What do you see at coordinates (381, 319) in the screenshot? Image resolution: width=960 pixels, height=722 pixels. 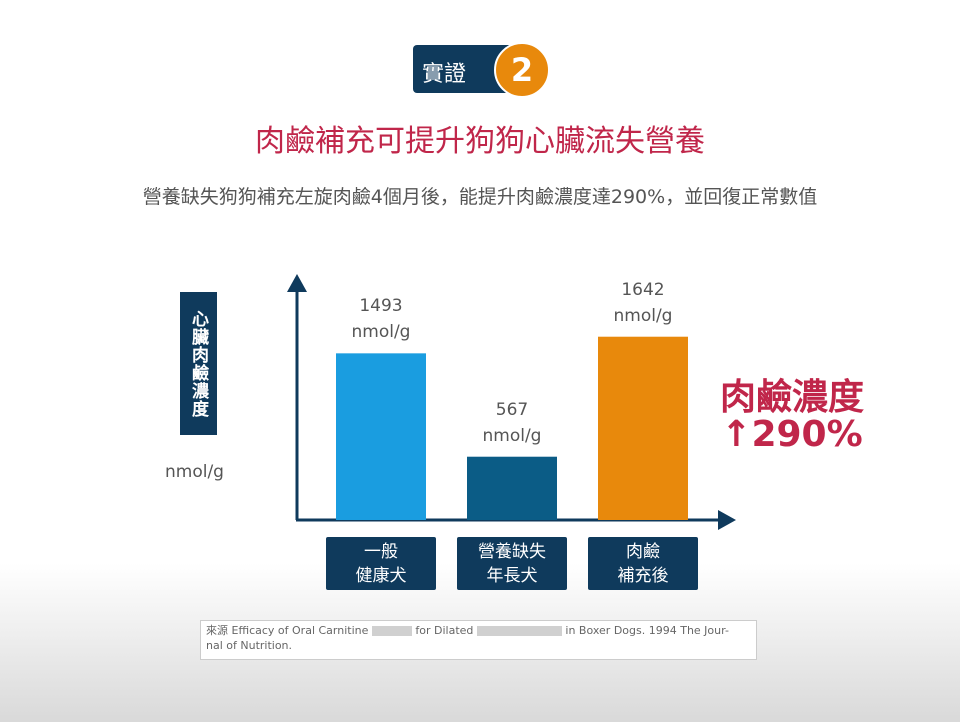 I see `value-label: 1493 nmol/g` at bounding box center [381, 319].